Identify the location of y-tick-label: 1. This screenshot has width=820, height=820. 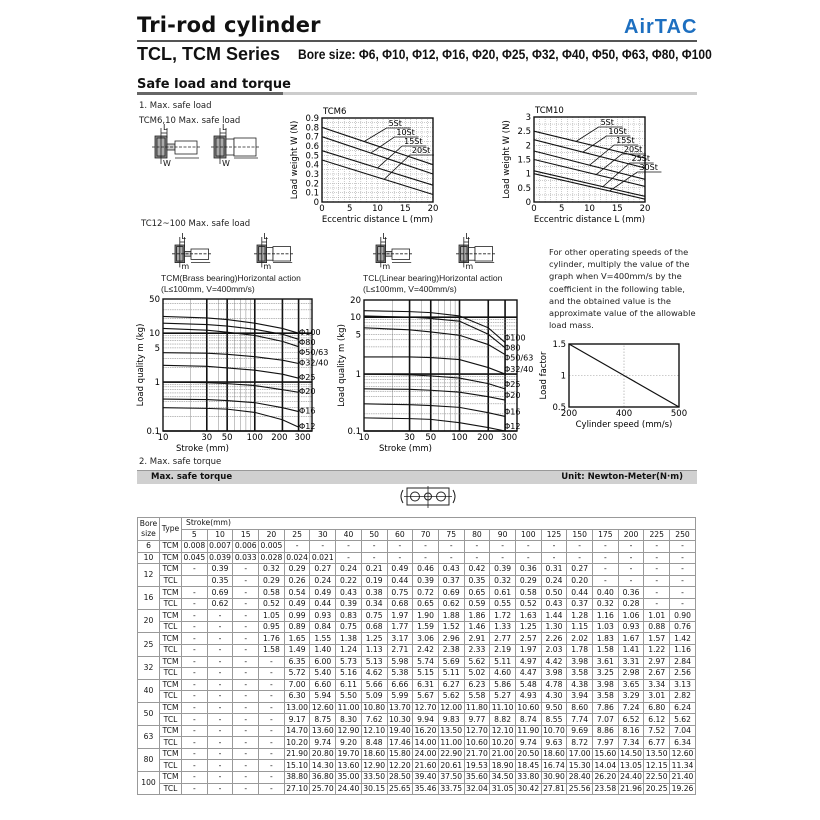
(157, 383).